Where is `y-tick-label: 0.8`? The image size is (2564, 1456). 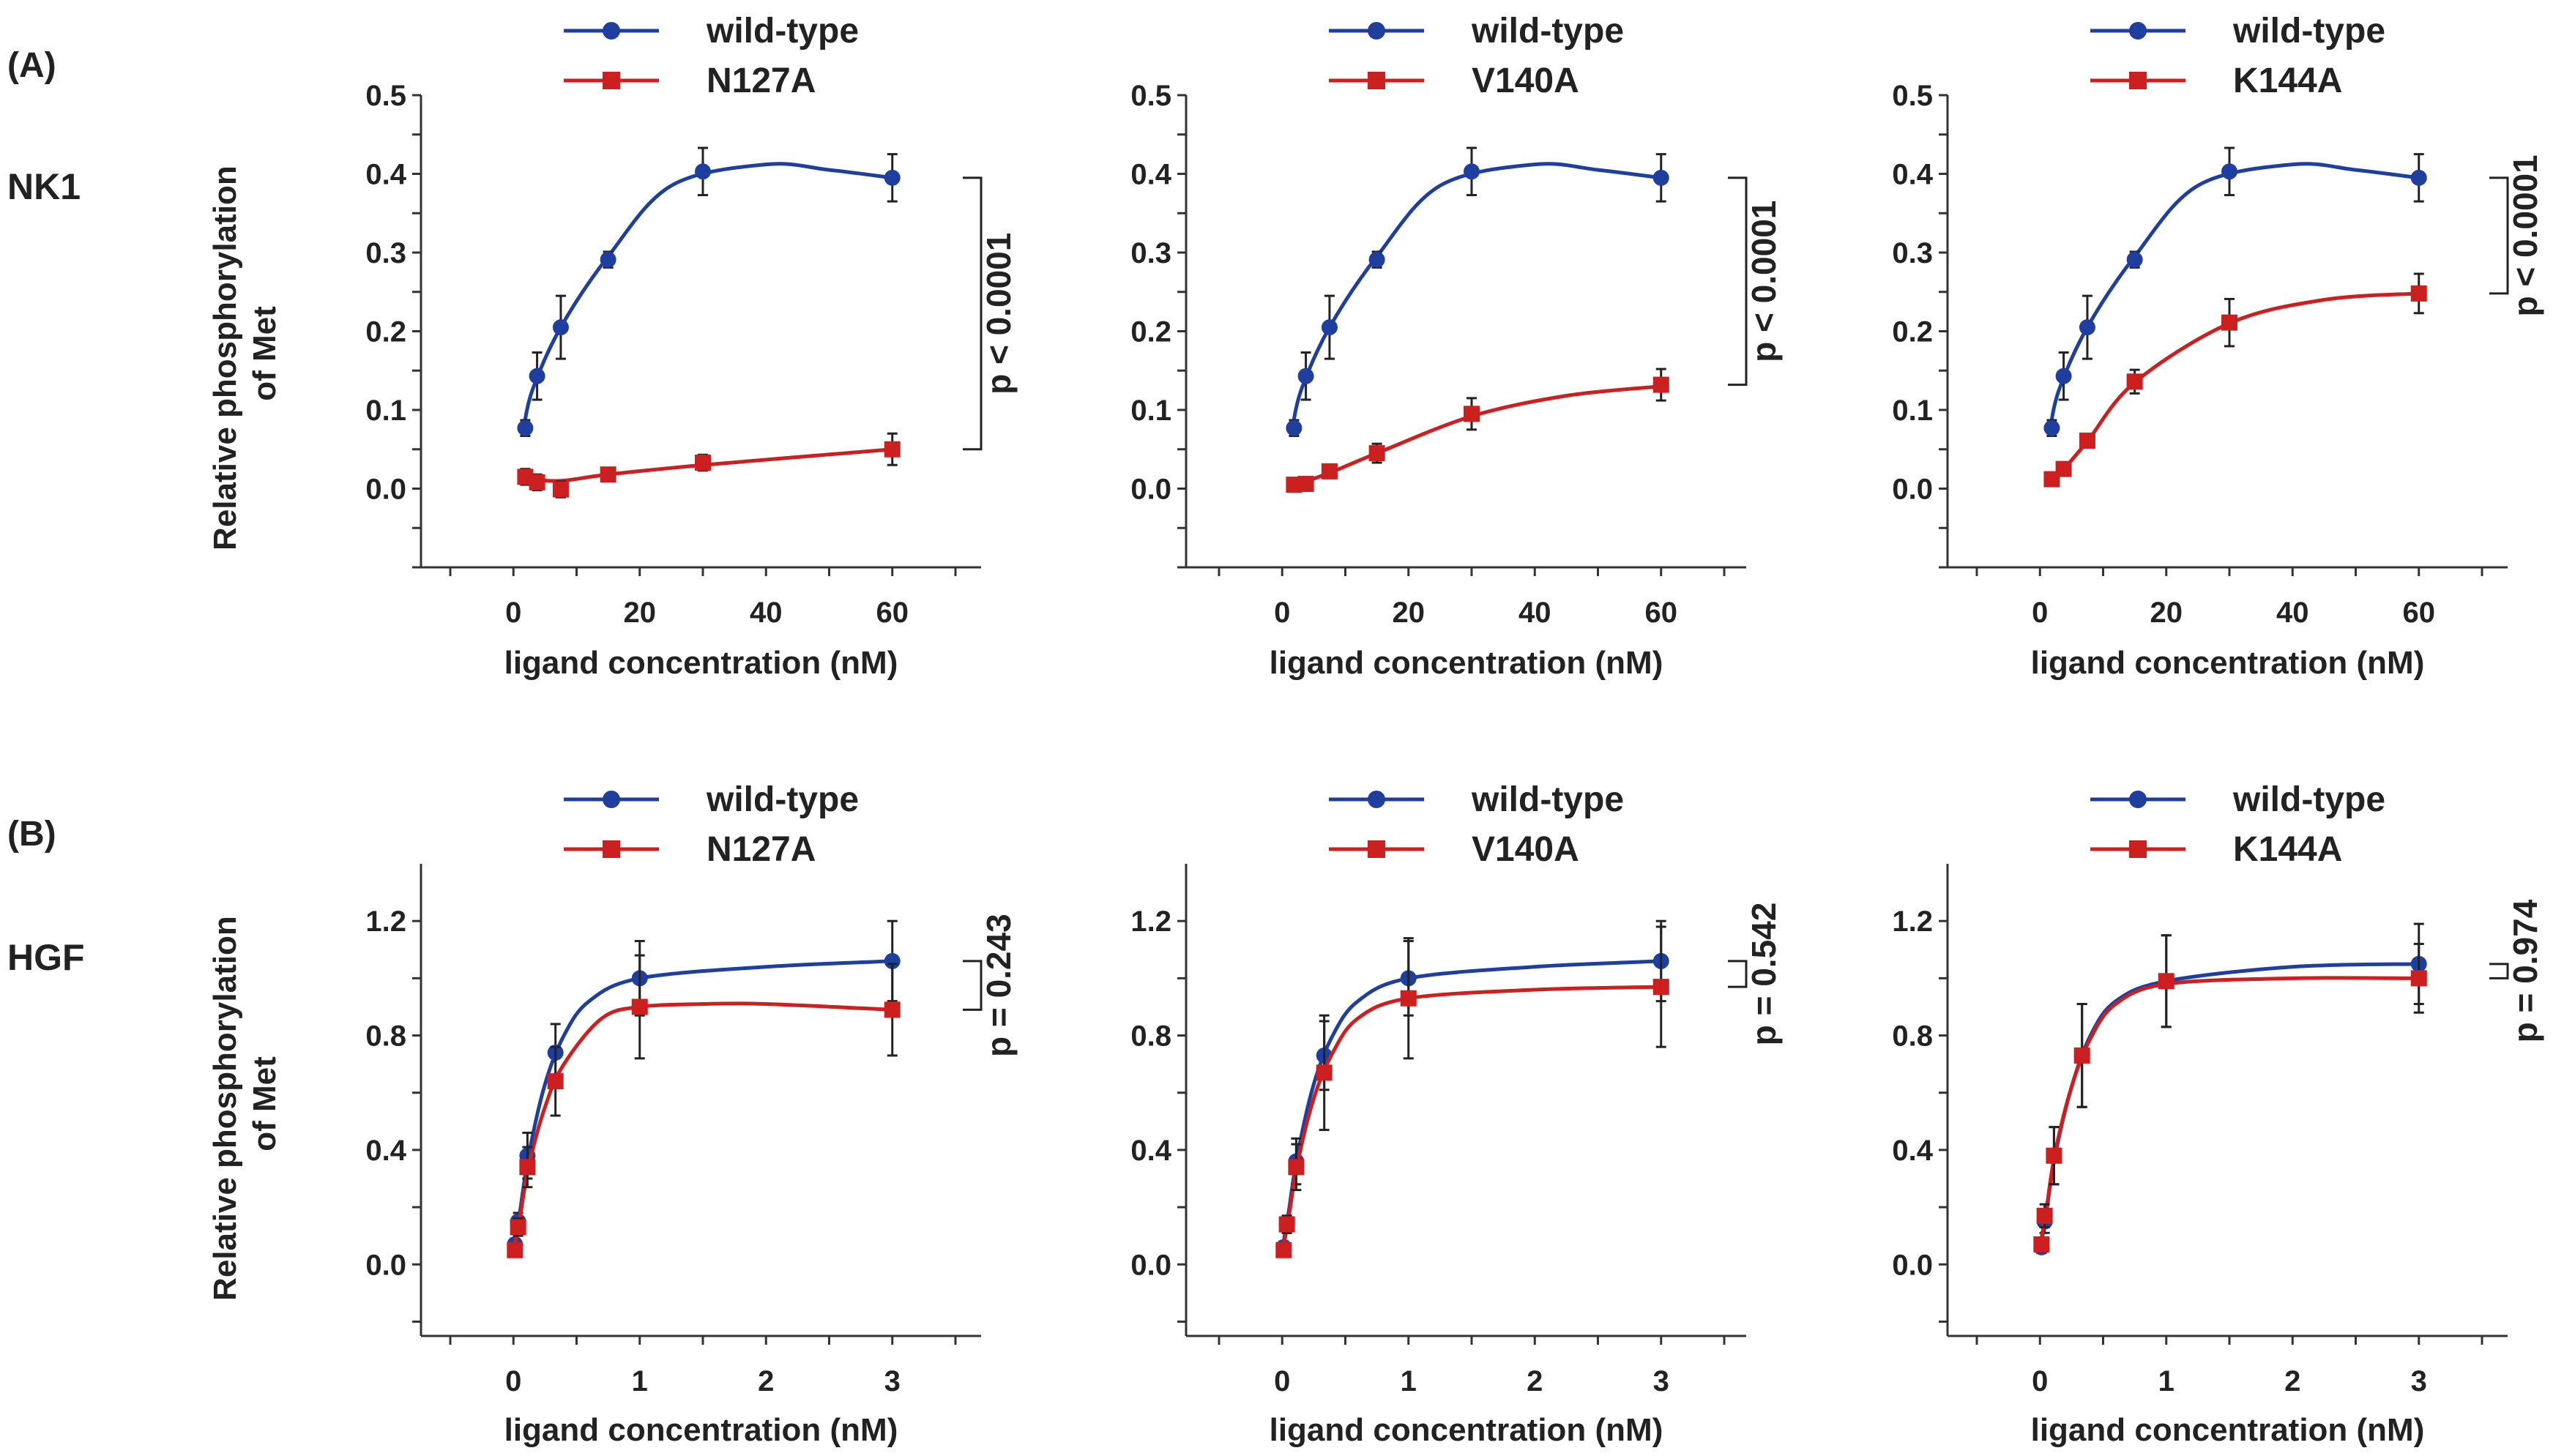
y-tick-label: 0.8 is located at coordinates (1150, 1036).